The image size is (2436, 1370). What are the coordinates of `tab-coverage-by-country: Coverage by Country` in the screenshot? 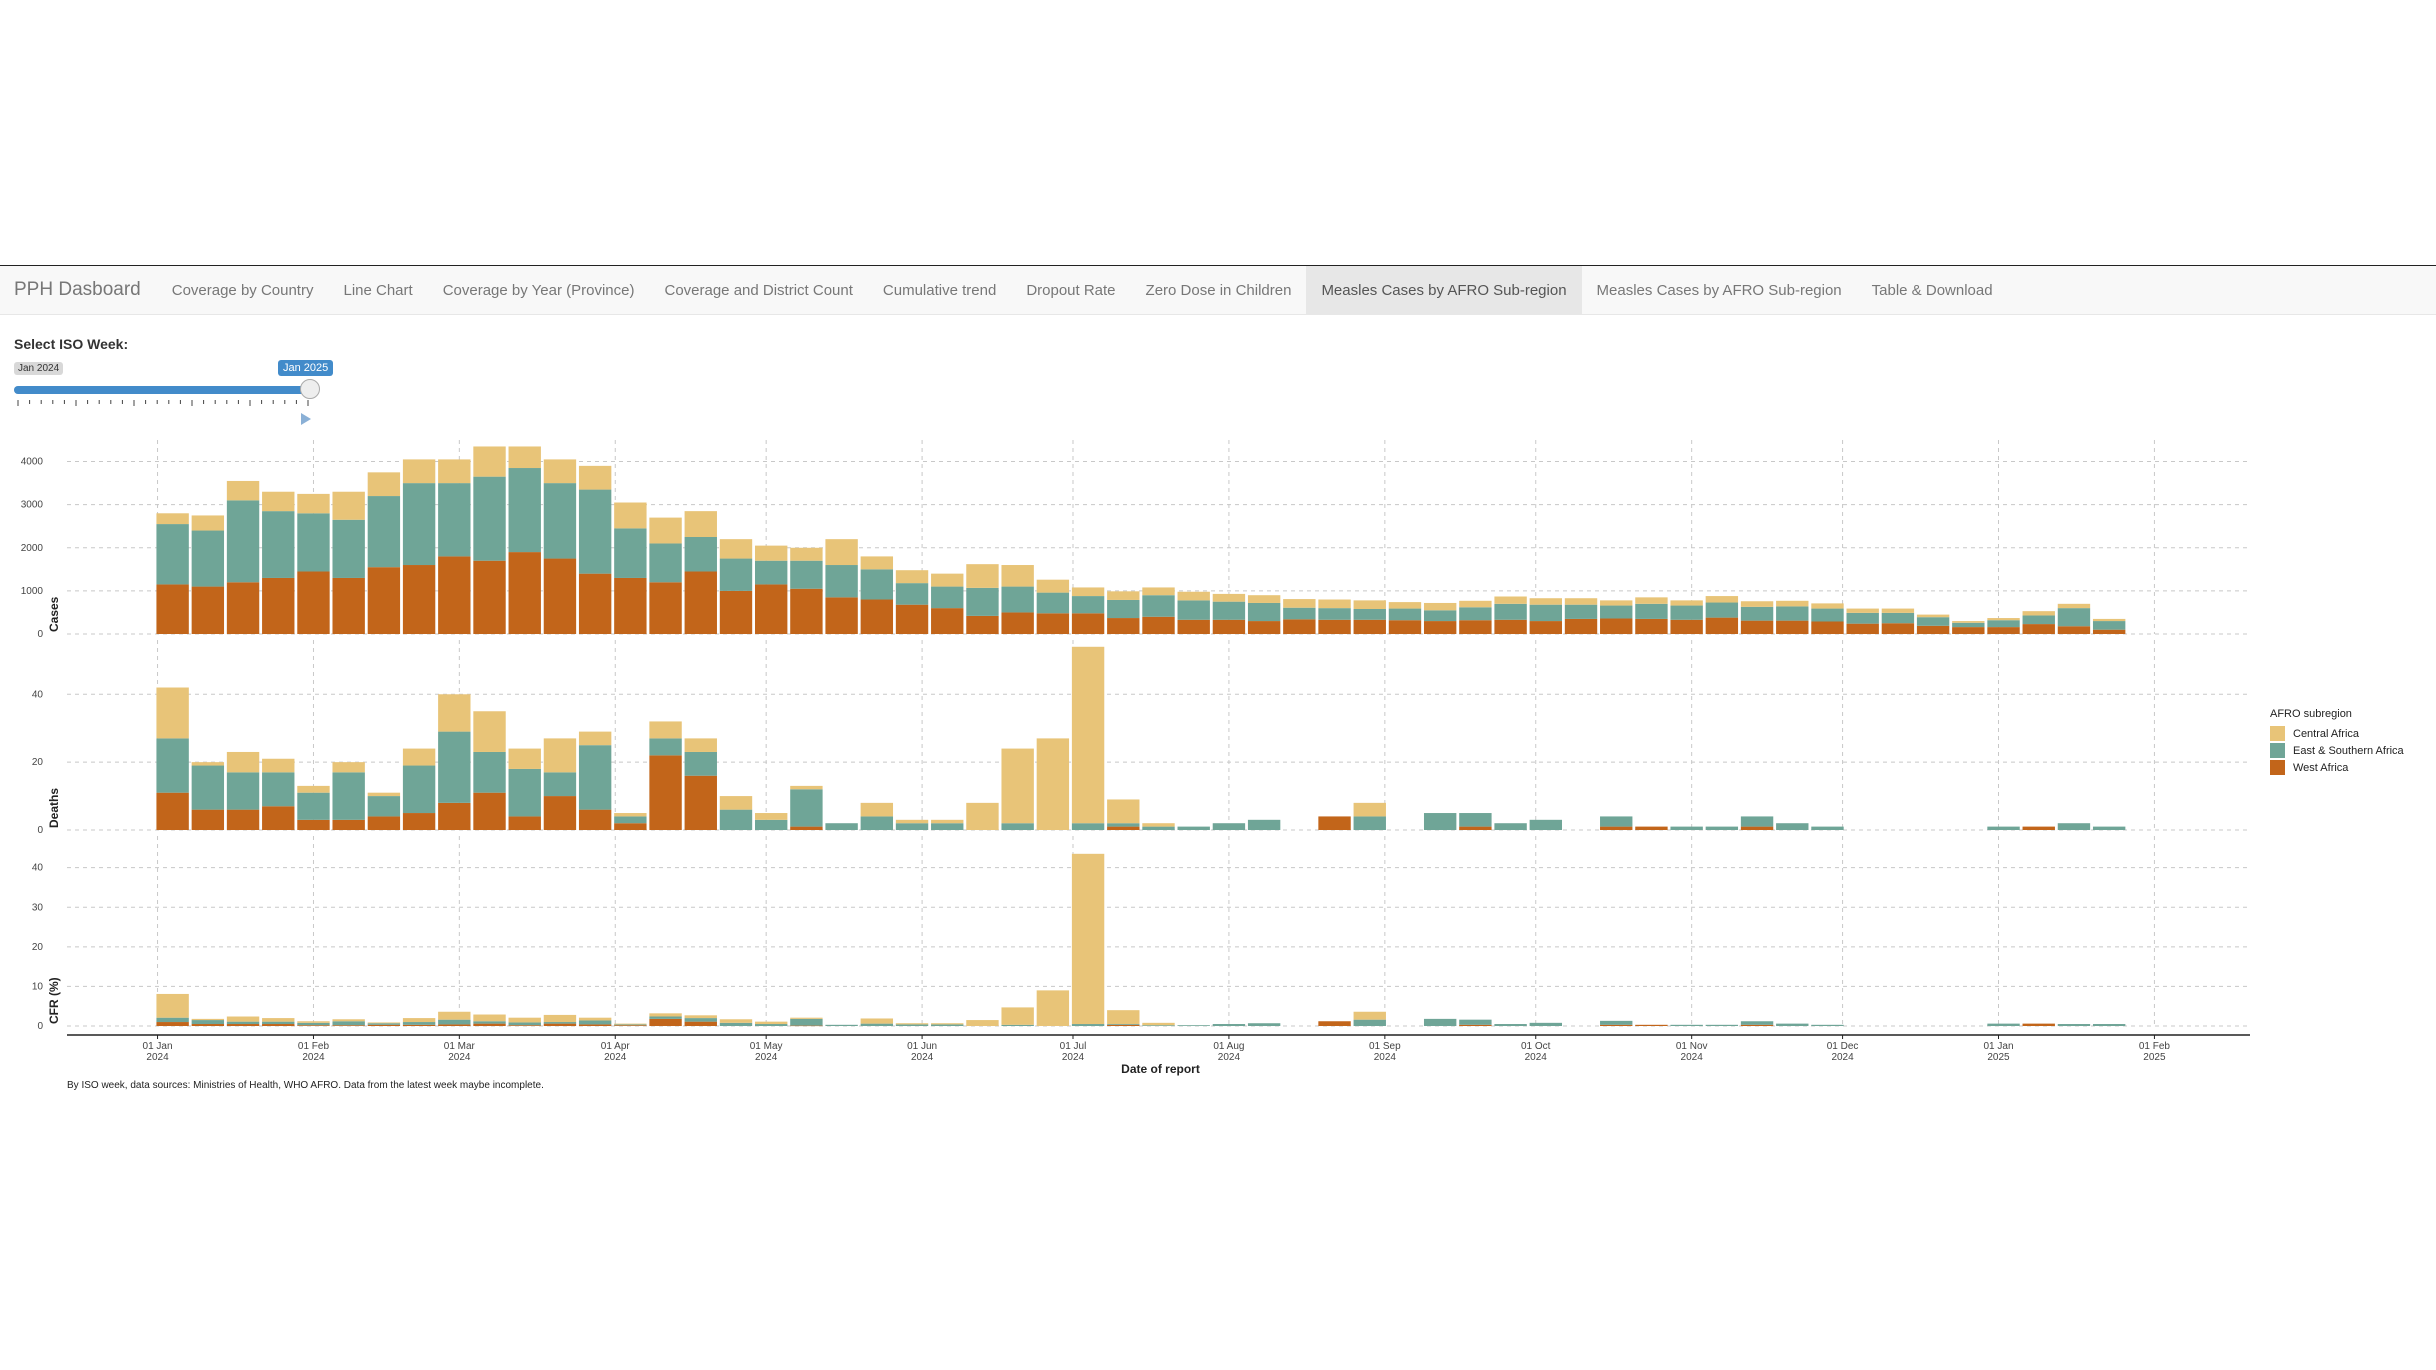 It's located at (242, 290).